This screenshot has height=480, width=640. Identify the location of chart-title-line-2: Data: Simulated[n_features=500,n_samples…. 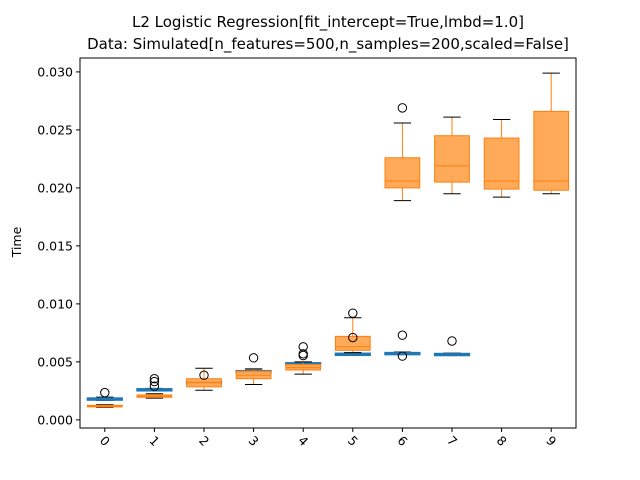
(328, 44).